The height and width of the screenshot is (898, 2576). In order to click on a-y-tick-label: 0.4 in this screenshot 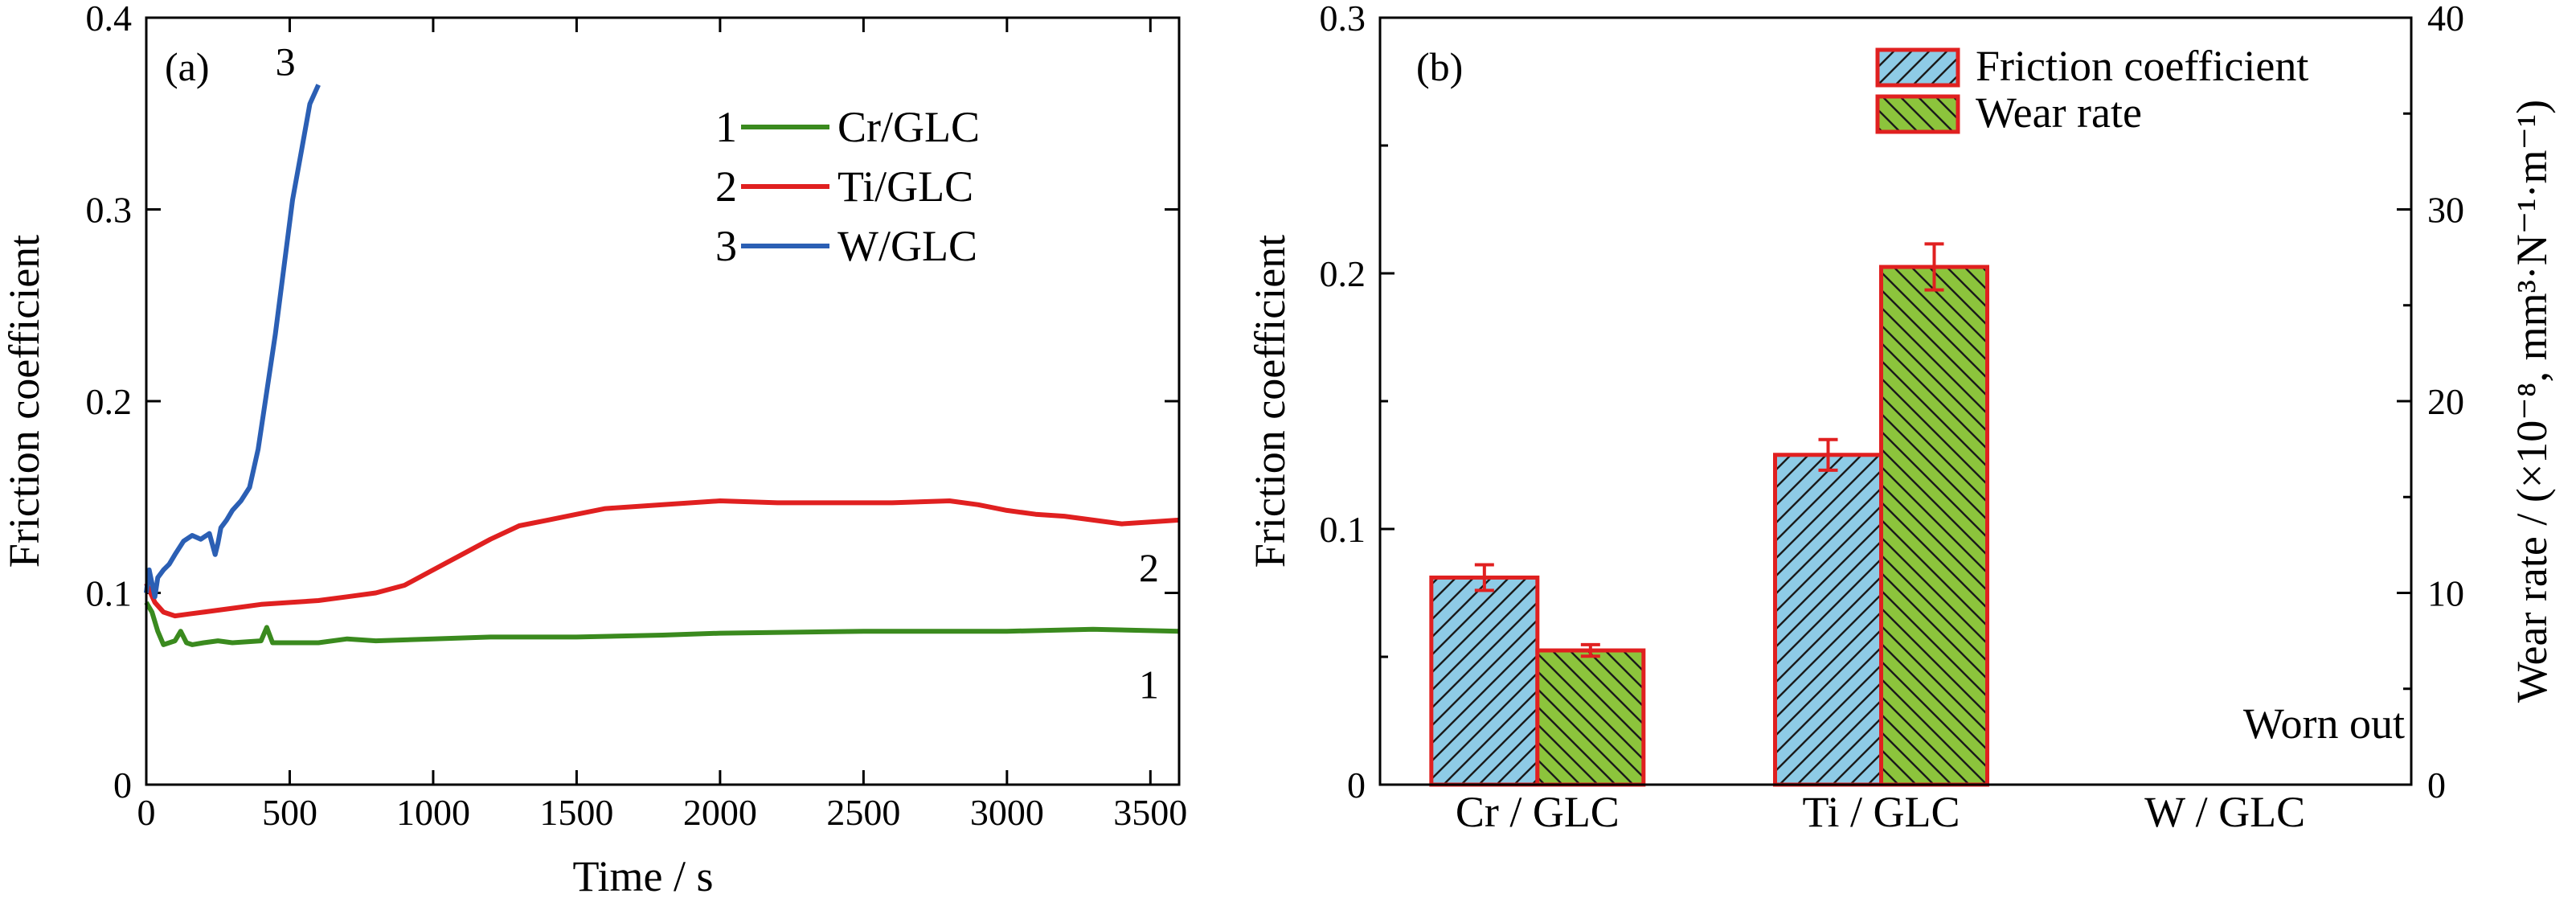, I will do `click(109, 20)`.